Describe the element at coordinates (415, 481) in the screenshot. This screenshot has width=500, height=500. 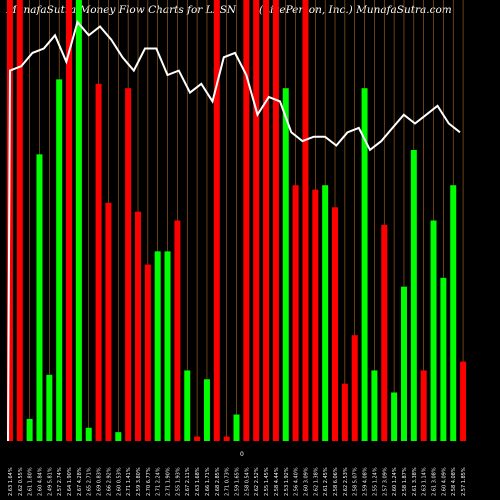
I see `x-tick-label: 2.61 3.38%` at that location.